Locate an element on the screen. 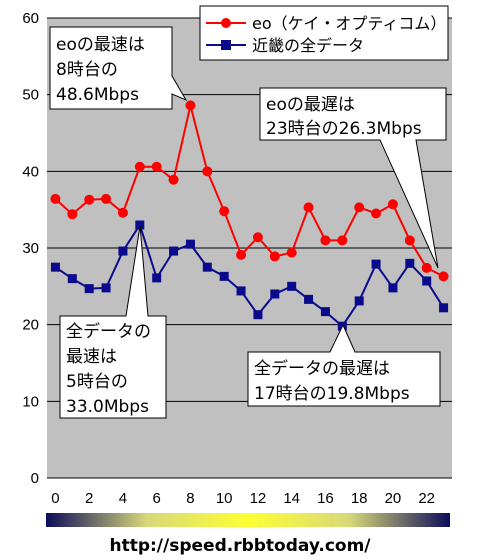  x-tick-label: 18 is located at coordinates (359, 498).